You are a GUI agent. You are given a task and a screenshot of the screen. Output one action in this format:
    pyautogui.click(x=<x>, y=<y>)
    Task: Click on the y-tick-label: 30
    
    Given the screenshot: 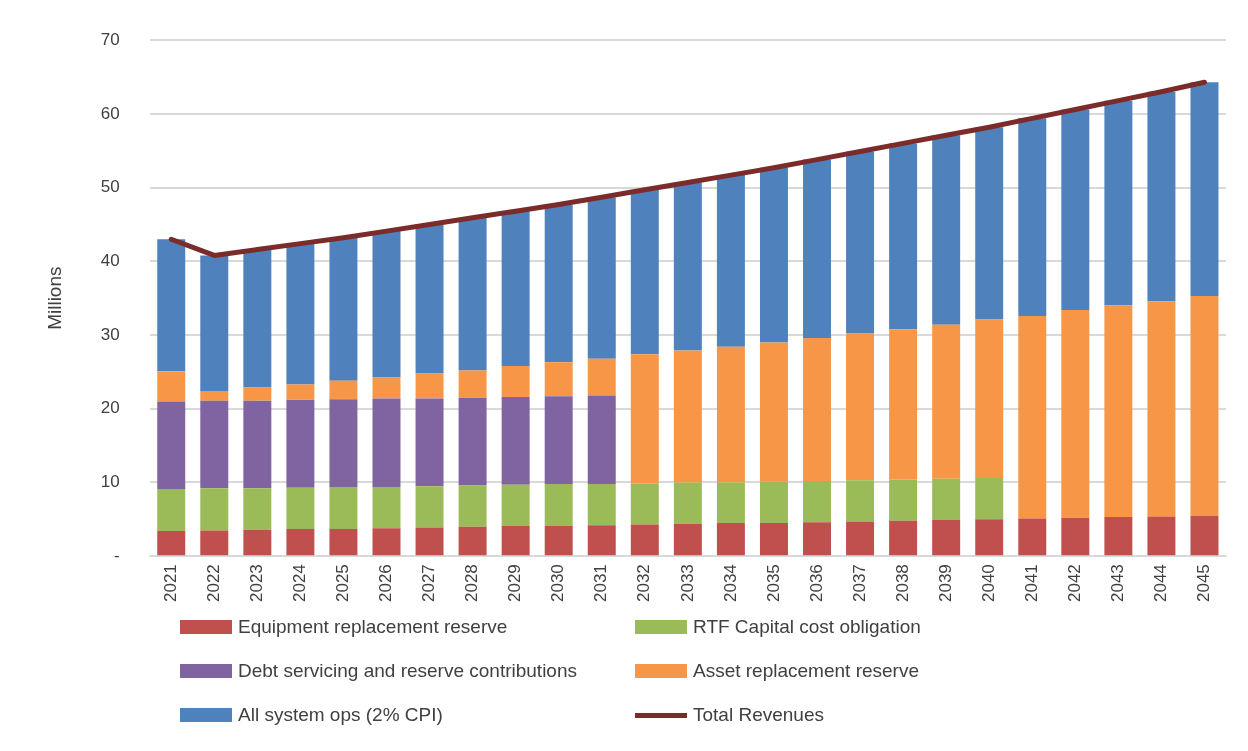 What is the action you would take?
    pyautogui.click(x=110, y=334)
    